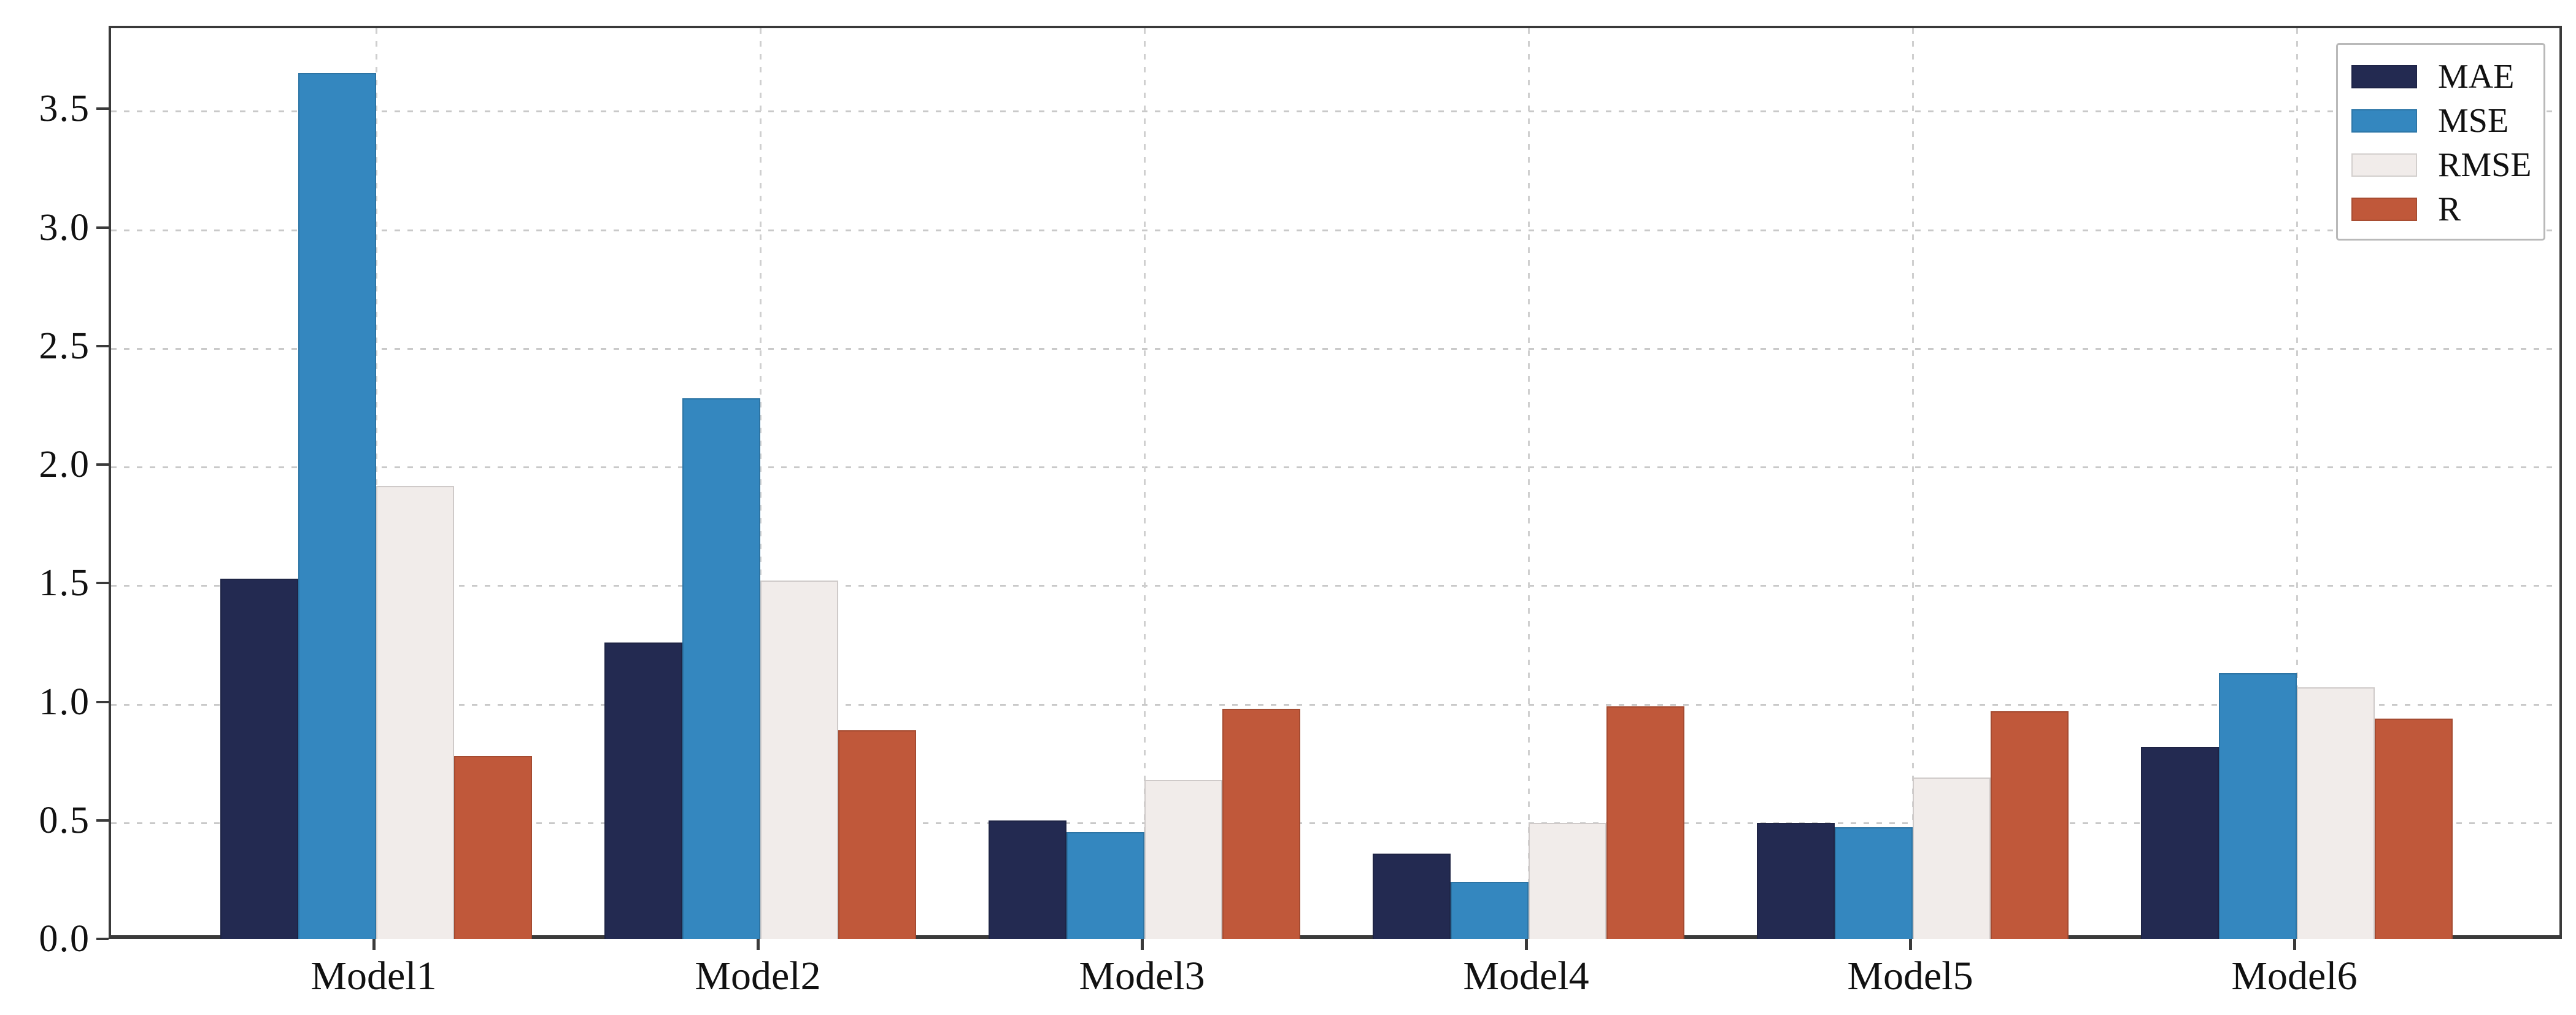 Image resolution: width=2576 pixels, height=1015 pixels. I want to click on x-tick-label: Model5, so click(1910, 976).